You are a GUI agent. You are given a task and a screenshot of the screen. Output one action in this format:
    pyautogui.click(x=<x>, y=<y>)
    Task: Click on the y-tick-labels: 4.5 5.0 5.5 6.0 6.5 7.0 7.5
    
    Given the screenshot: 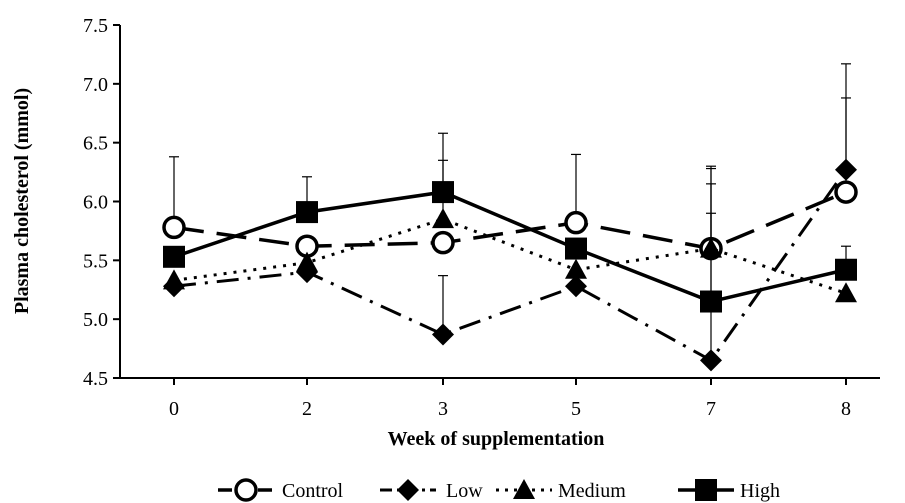 What is the action you would take?
    pyautogui.click(x=95, y=202)
    